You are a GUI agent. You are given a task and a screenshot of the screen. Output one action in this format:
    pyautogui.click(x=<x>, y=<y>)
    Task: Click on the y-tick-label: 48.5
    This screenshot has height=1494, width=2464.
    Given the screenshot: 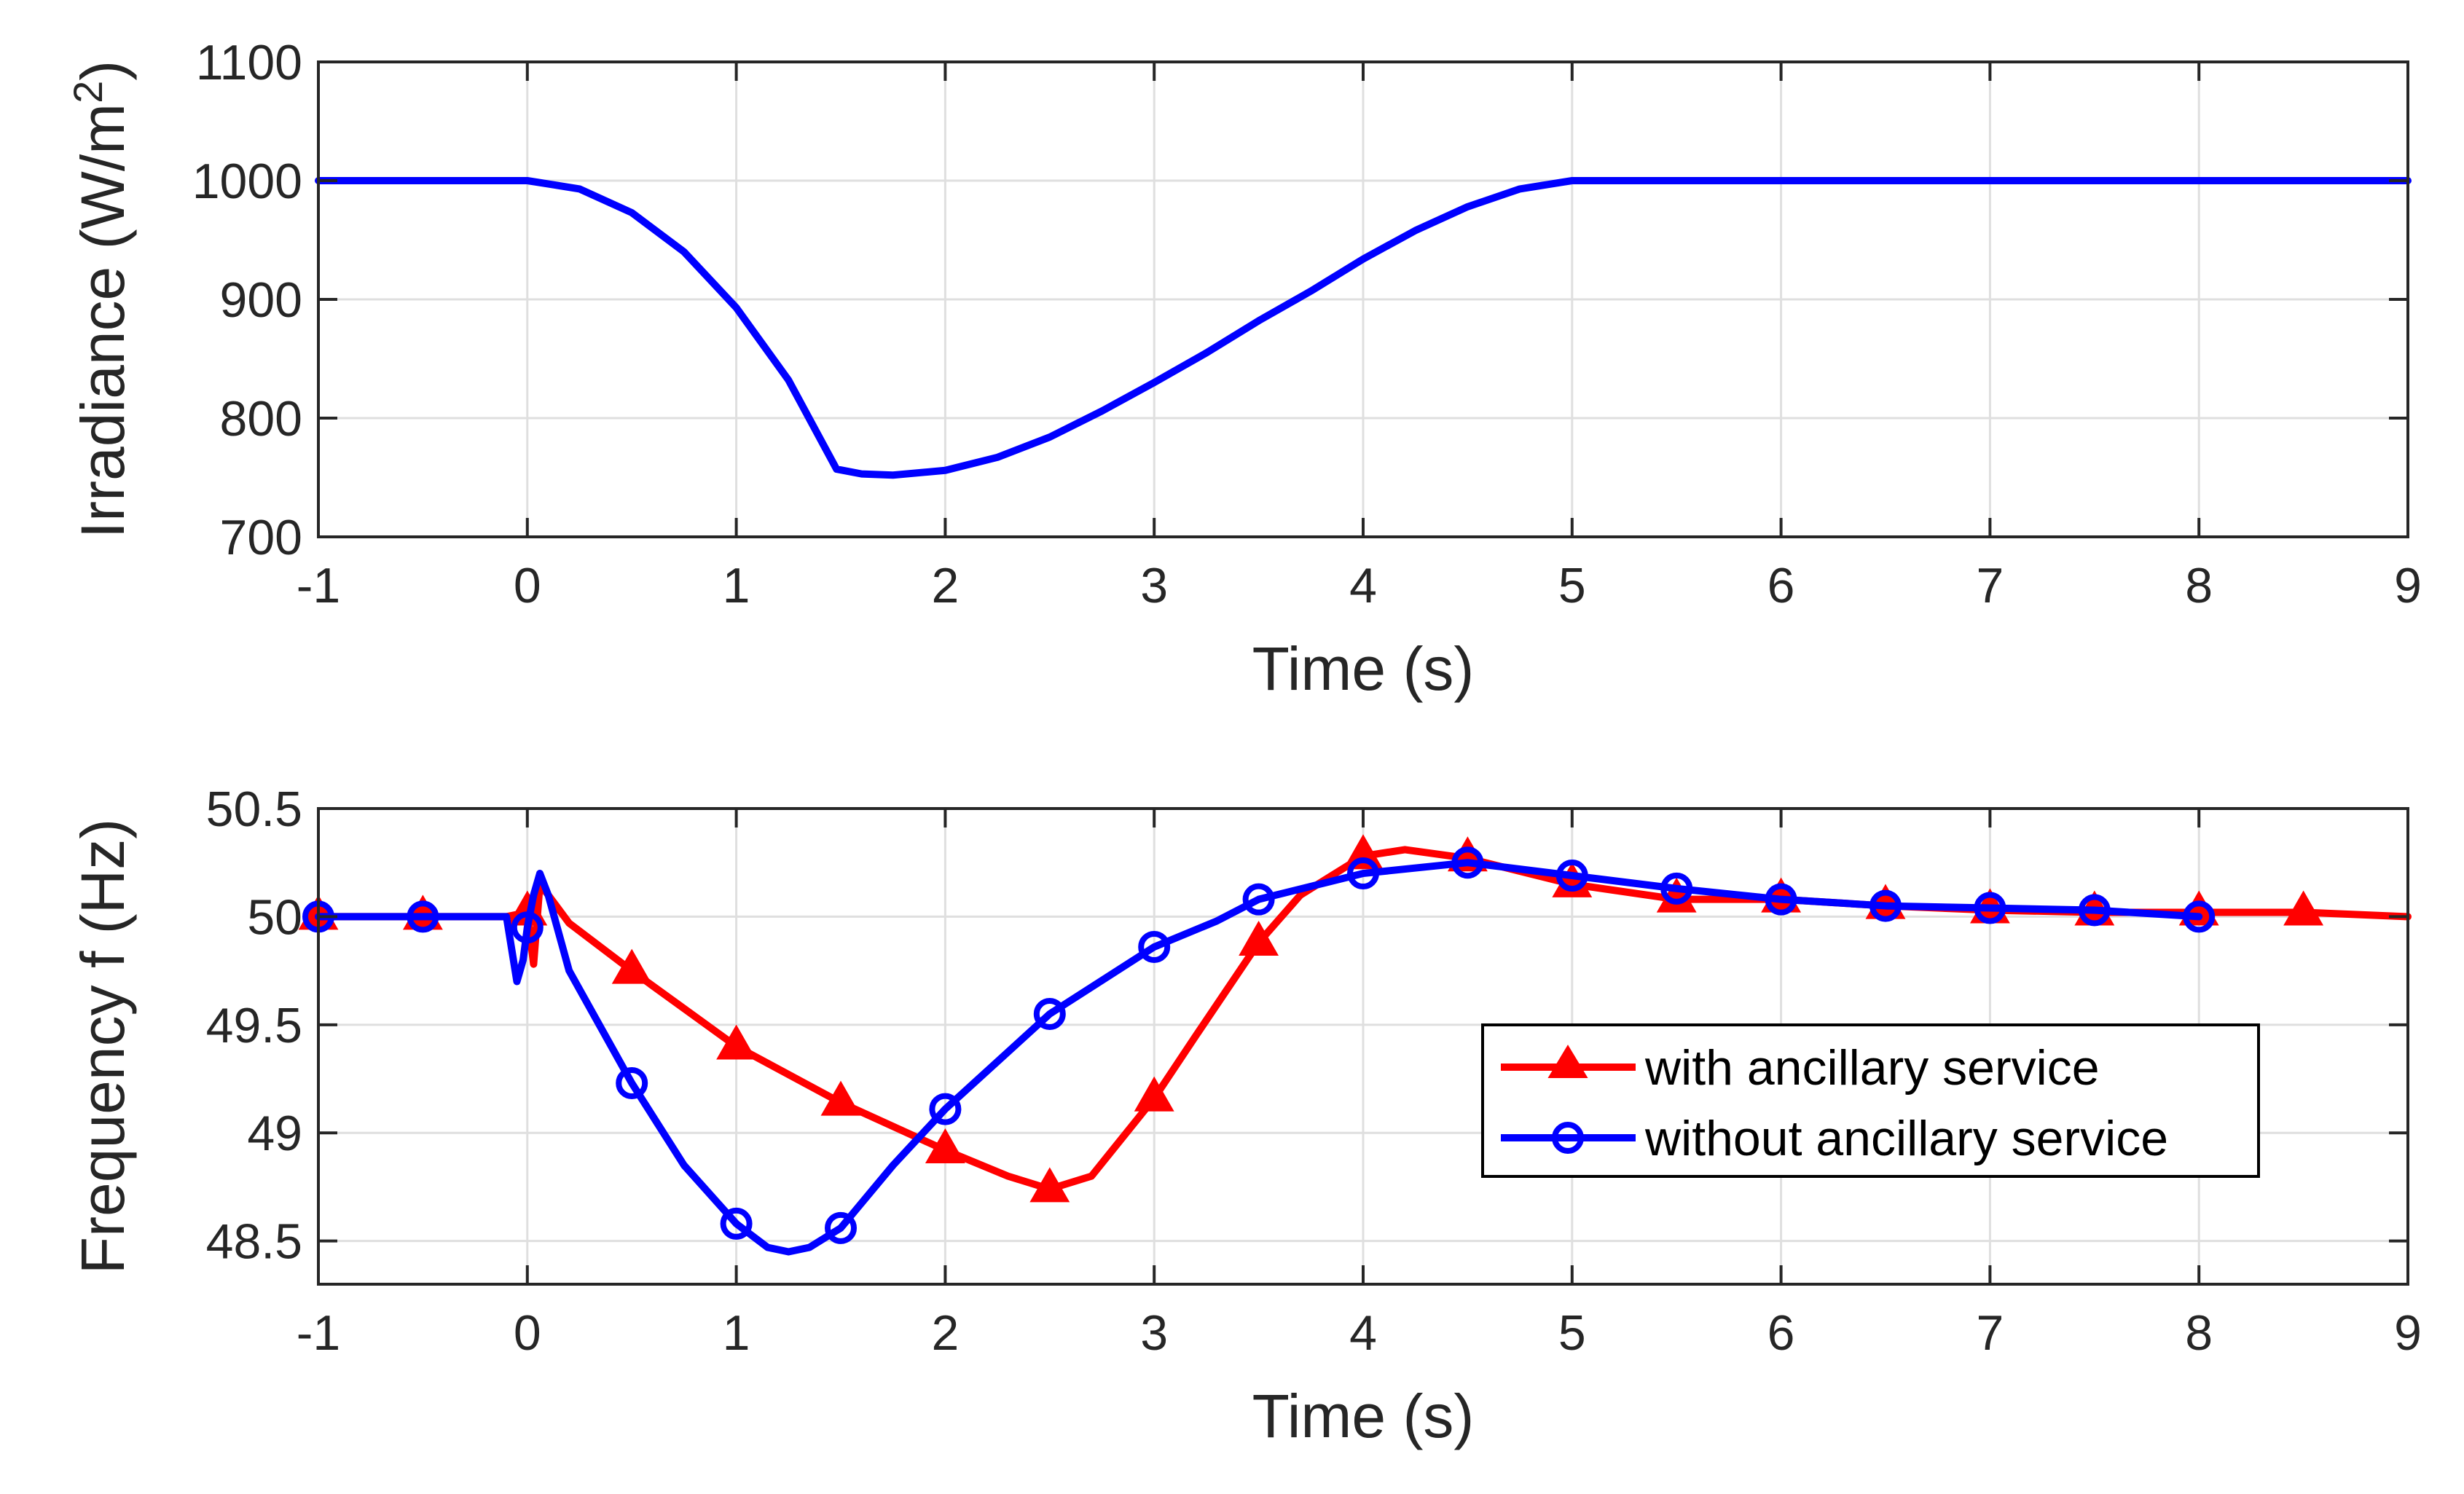 What is the action you would take?
    pyautogui.click(x=254, y=1242)
    